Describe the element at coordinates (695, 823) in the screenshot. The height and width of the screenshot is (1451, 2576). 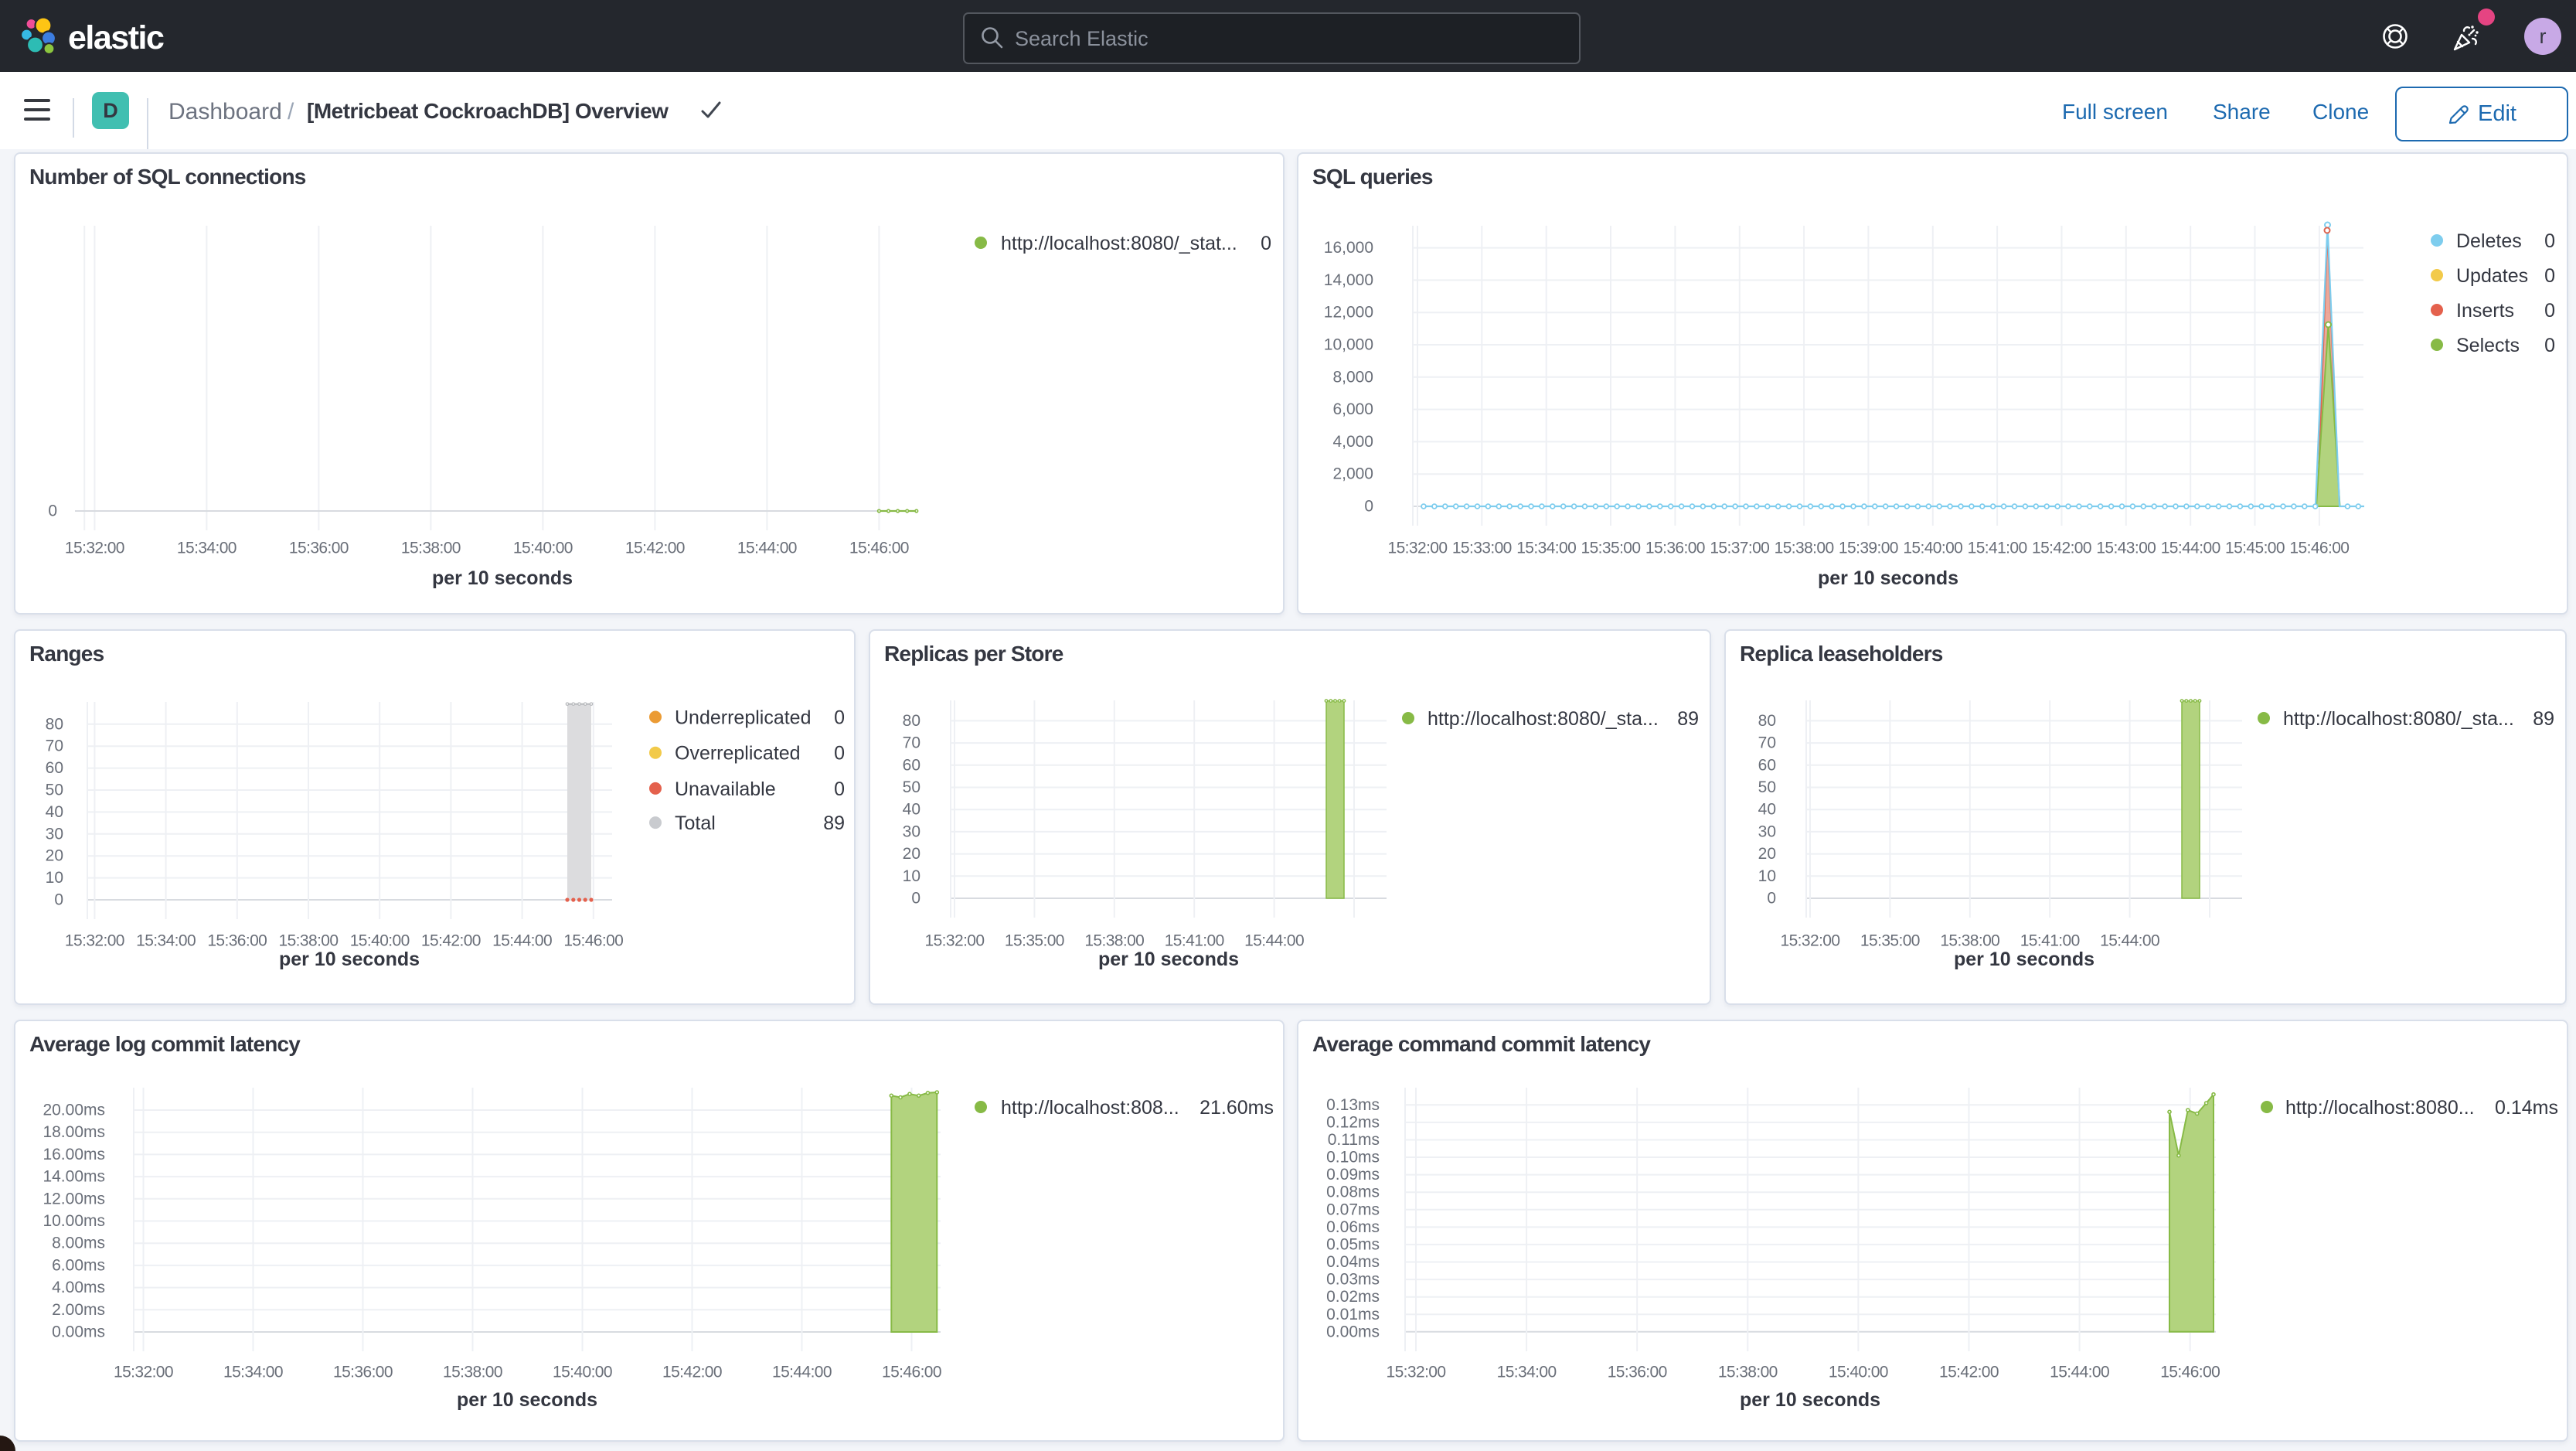
I see `svg-text: Total` at that location.